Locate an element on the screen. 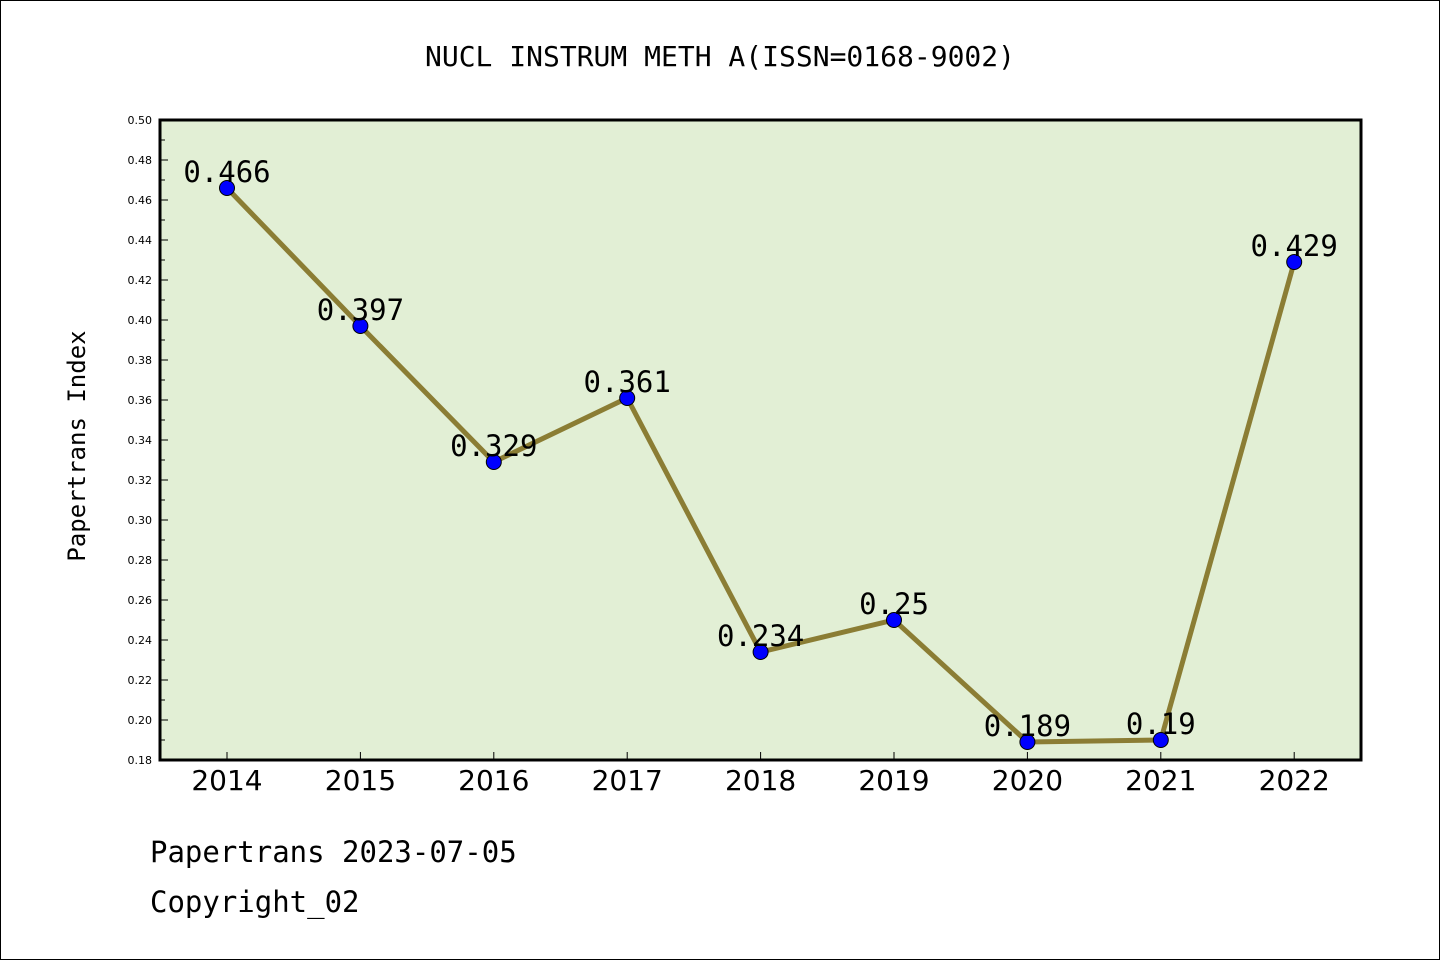 The height and width of the screenshot is (960, 1440). data-label: 0.189 is located at coordinates (1027, 726).